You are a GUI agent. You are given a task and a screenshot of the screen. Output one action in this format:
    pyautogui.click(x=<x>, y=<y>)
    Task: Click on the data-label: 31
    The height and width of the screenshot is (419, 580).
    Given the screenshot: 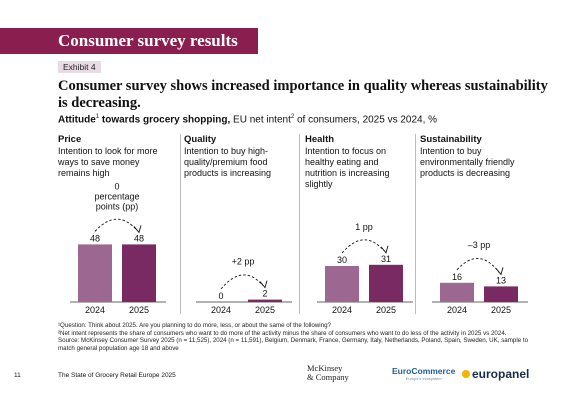 What is the action you would take?
    pyautogui.click(x=386, y=259)
    